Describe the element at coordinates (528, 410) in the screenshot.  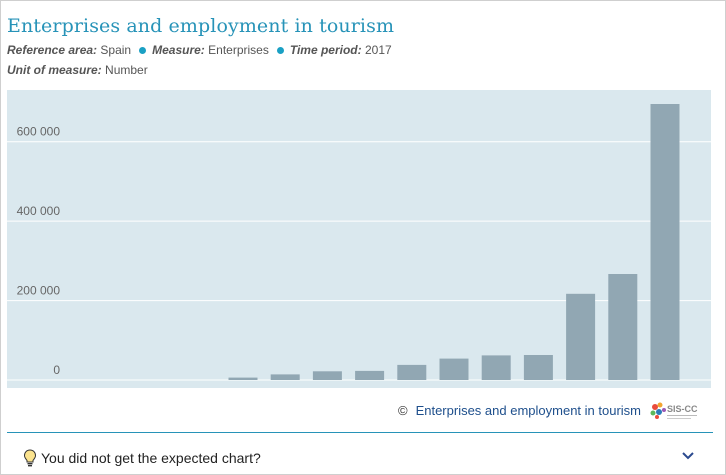
I see `source-link: Enterprises and employment in tourism` at that location.